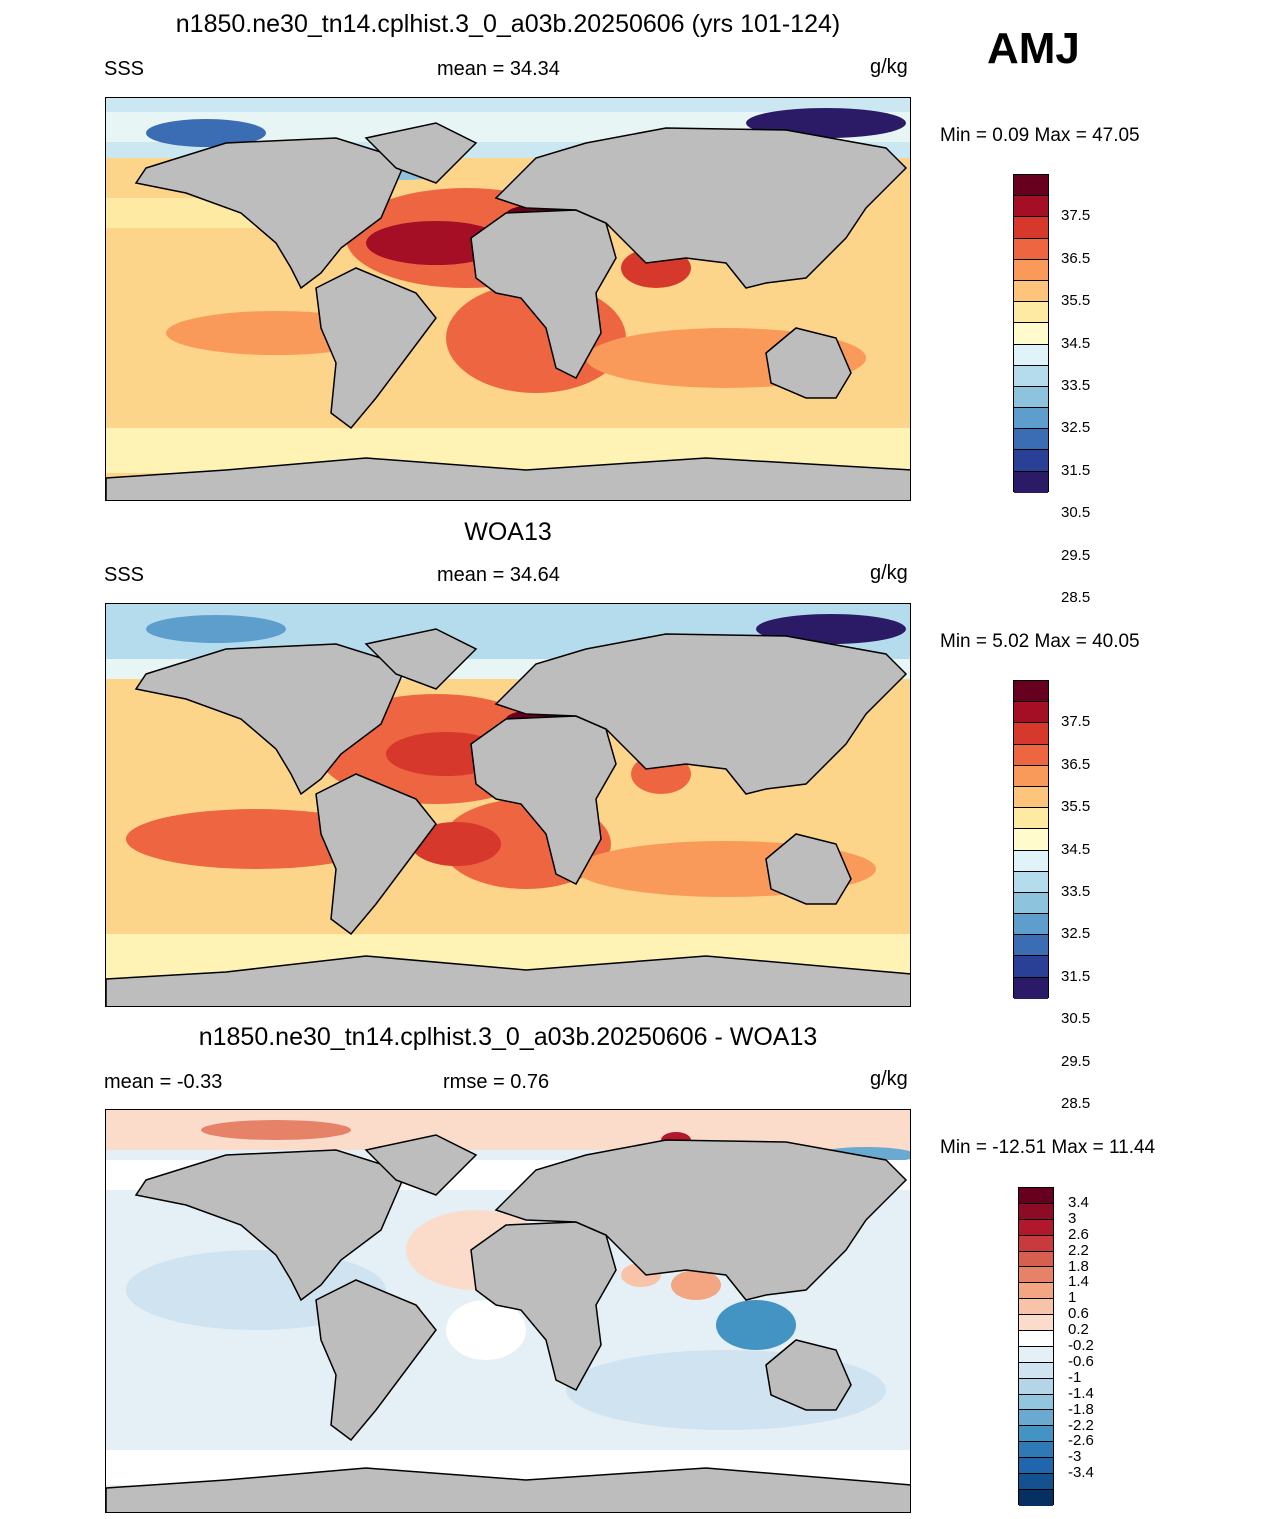 The height and width of the screenshot is (1519, 1285). What do you see at coordinates (1048, 1147) in the screenshot?
I see `panel-3-minmax: Min = -12.51 Max = 11.44` at bounding box center [1048, 1147].